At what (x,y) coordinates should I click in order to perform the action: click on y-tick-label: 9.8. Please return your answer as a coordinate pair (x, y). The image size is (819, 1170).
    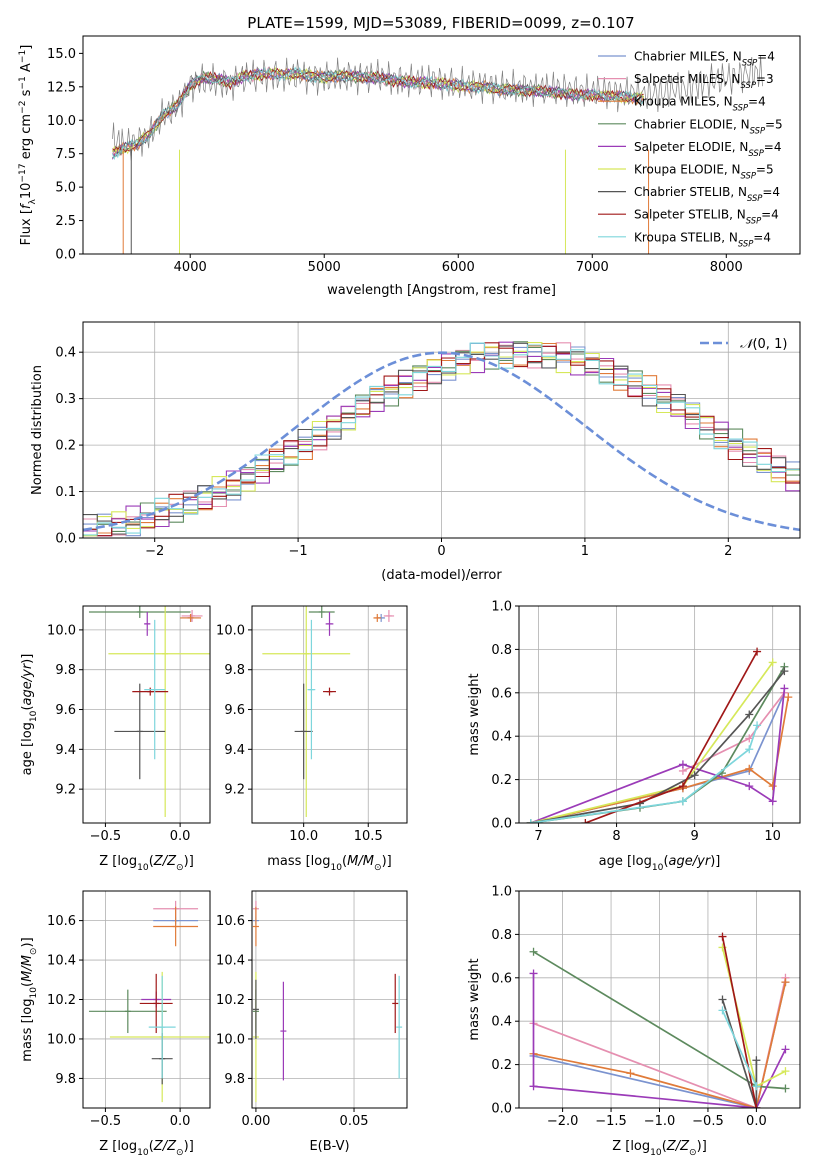
    Looking at the image, I should click on (234, 1079).